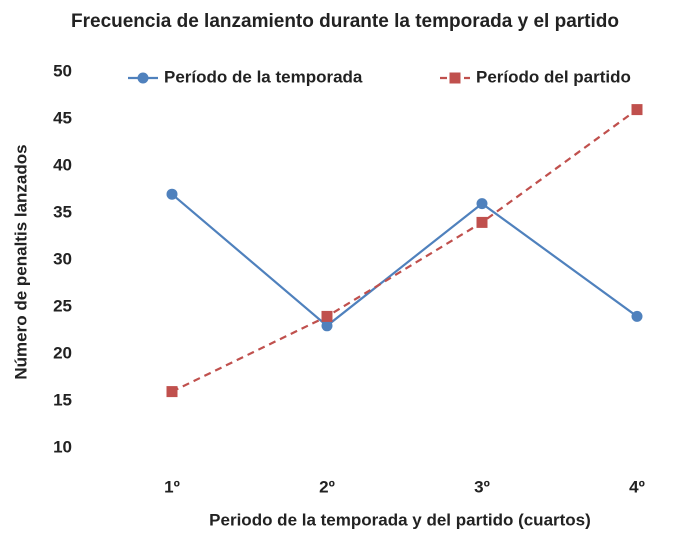 The image size is (688, 534). What do you see at coordinates (172, 486) in the screenshot?
I see `x-tick-label: 1º` at bounding box center [172, 486].